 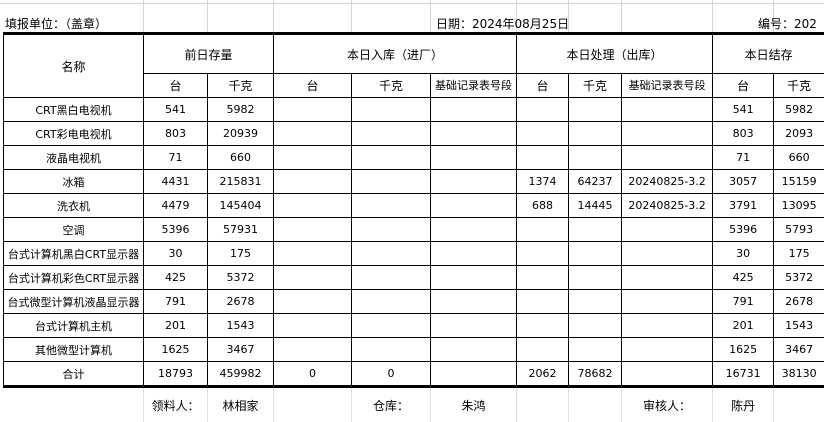 I want to click on row-name: 台式计算机主机, so click(x=74, y=326).